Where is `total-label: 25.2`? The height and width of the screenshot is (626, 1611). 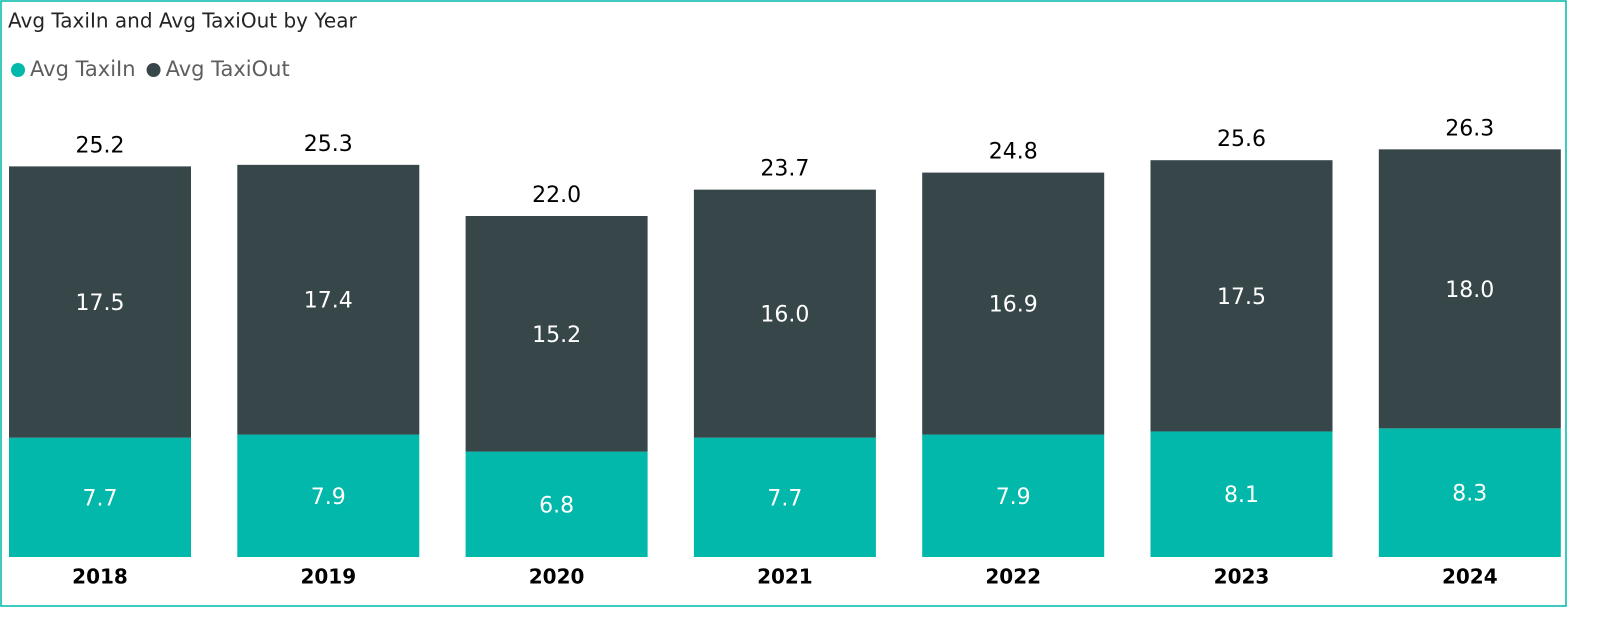
total-label: 25.2 is located at coordinates (100, 145).